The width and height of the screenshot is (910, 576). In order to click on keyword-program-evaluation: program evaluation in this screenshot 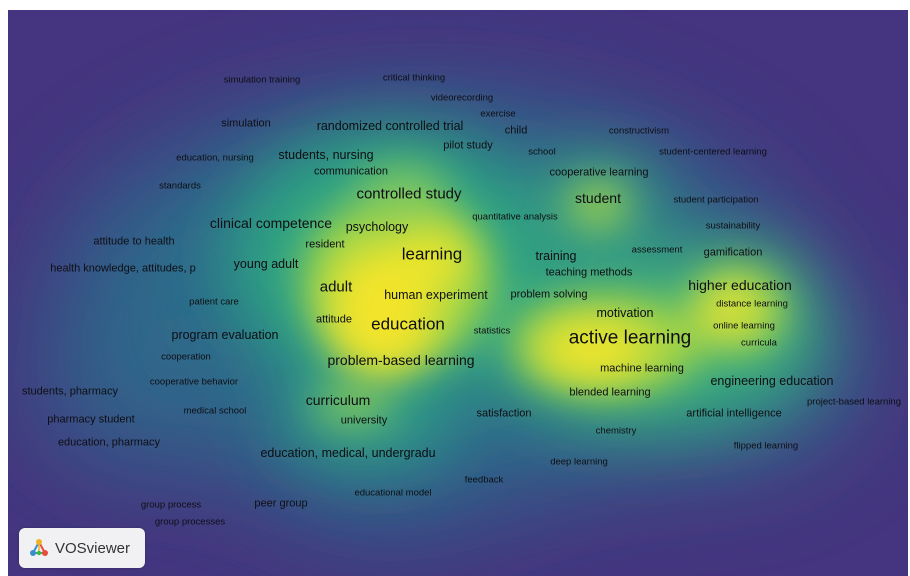, I will do `click(225, 334)`.